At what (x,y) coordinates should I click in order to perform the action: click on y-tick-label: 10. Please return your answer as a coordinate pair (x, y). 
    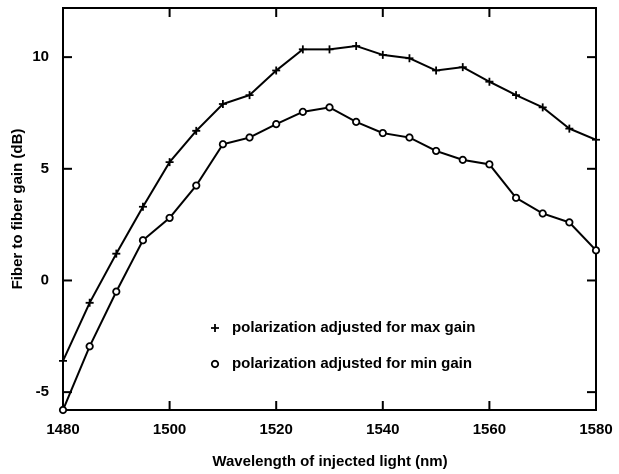
    Looking at the image, I should click on (40, 56).